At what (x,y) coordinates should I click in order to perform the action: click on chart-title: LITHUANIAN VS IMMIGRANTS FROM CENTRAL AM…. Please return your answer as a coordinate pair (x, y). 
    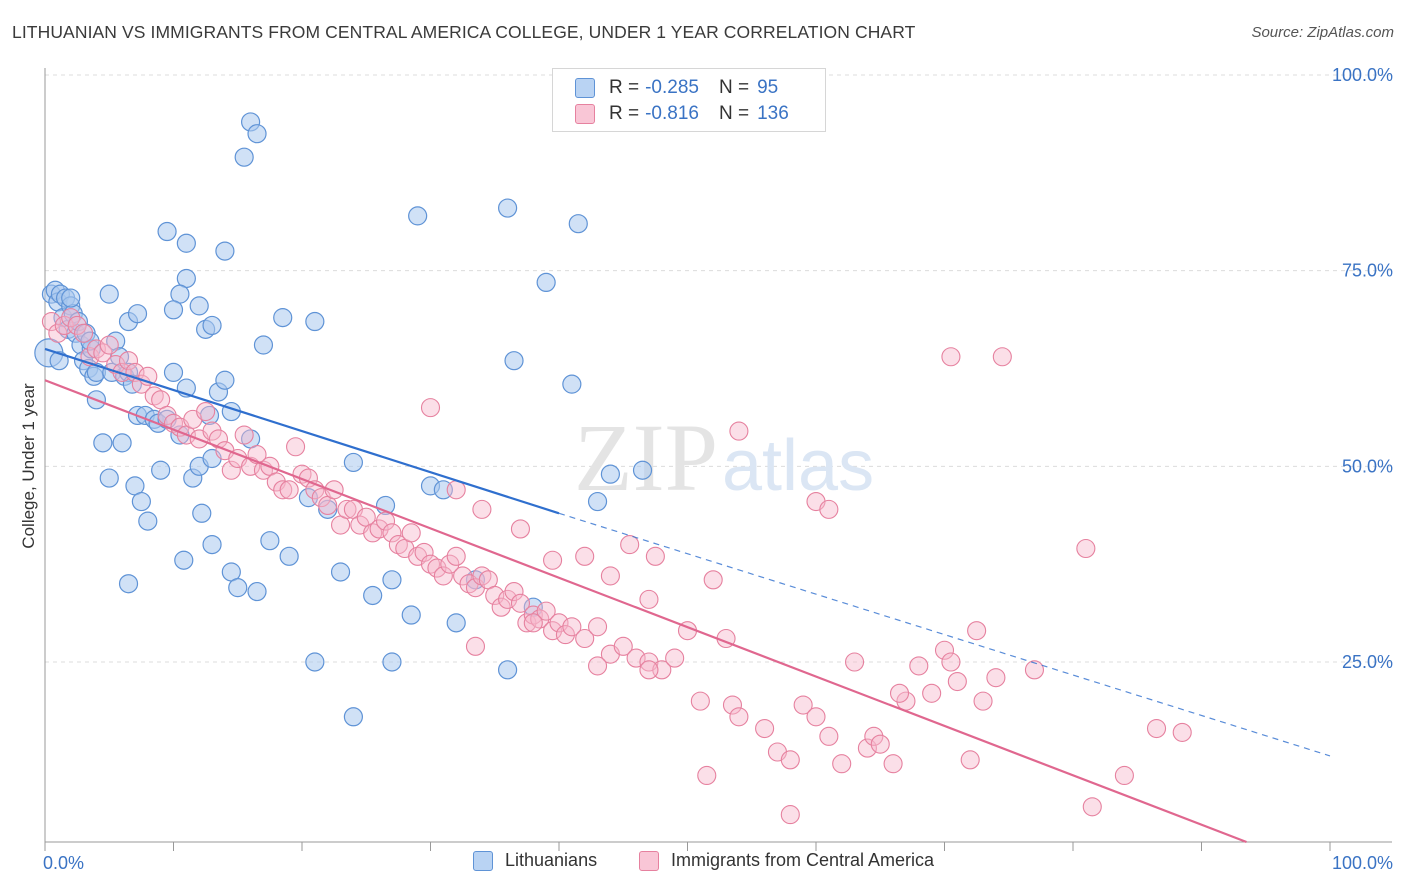
    Looking at the image, I should click on (464, 32).